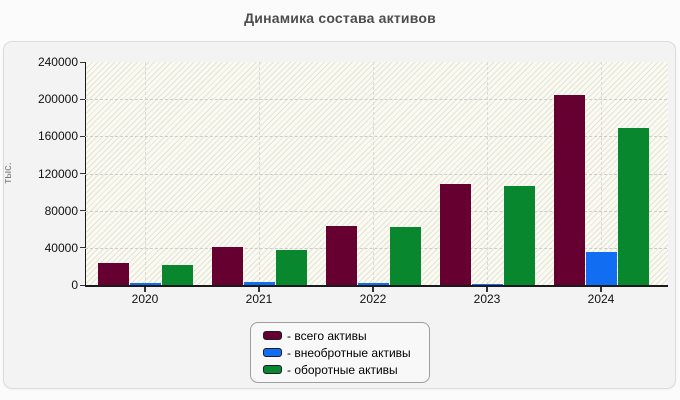 The width and height of the screenshot is (680, 400). What do you see at coordinates (340, 18) in the screenshot?
I see `chart-title: Динамика состава активов` at bounding box center [340, 18].